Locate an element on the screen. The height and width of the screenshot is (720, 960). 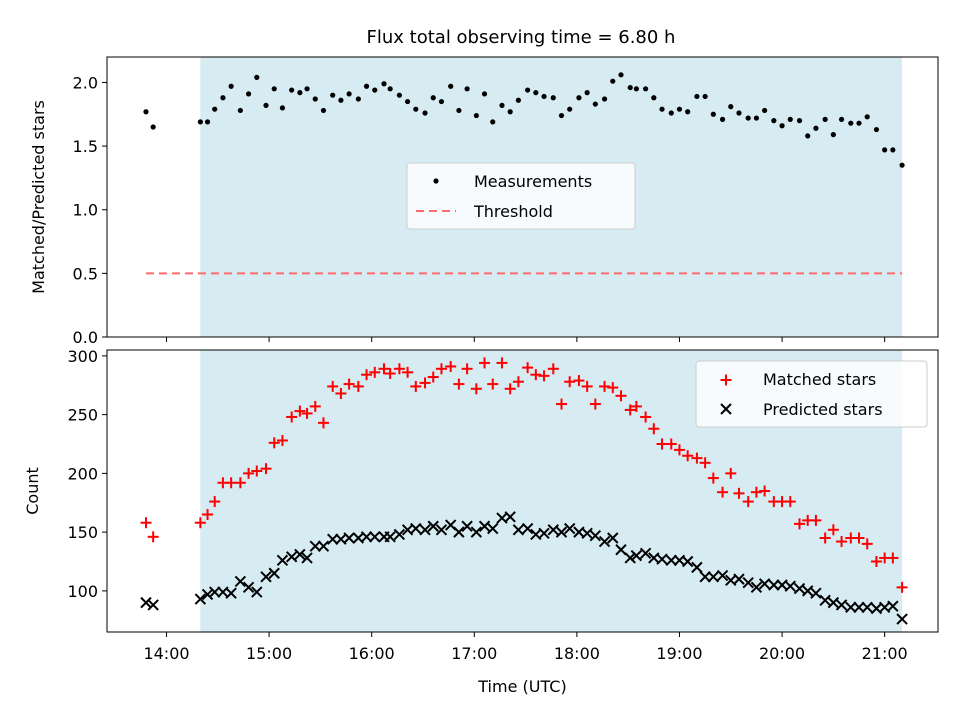
x-tick-label: 14:00 is located at coordinates (166, 653).